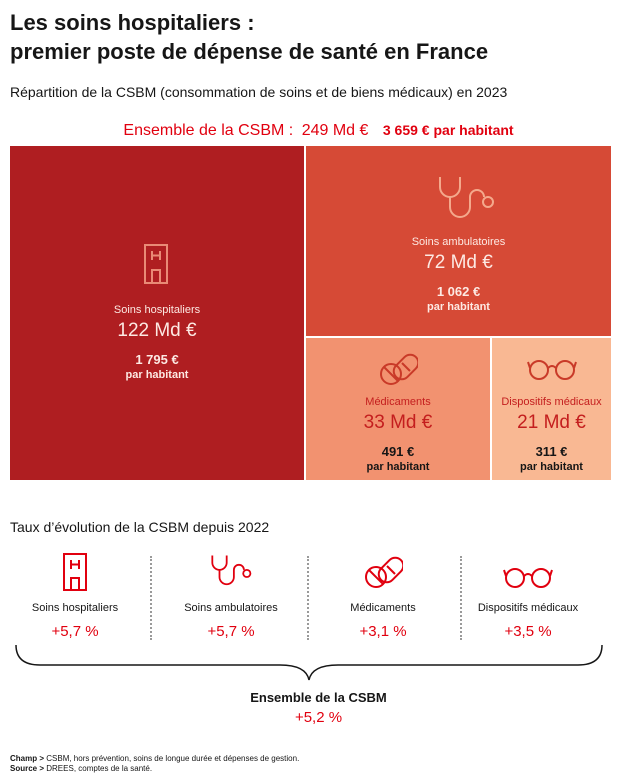  Describe the element at coordinates (335, 130) in the screenshot. I see `total-value: 249 Md €` at that location.